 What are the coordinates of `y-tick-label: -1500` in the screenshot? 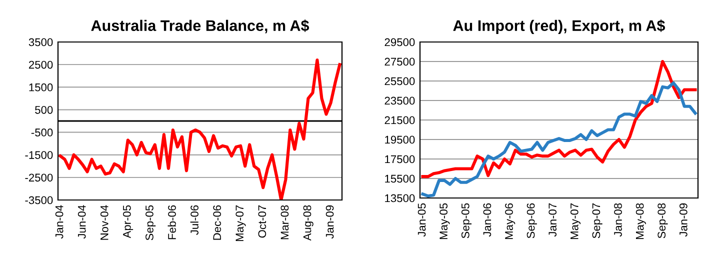 It's located at (39, 155).